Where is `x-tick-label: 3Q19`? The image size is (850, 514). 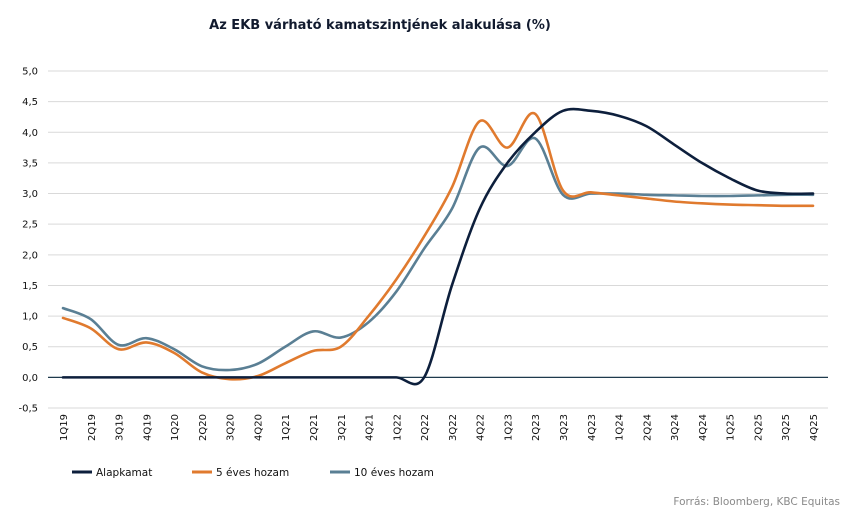
x-tick-label: 3Q19 is located at coordinates (120, 427).